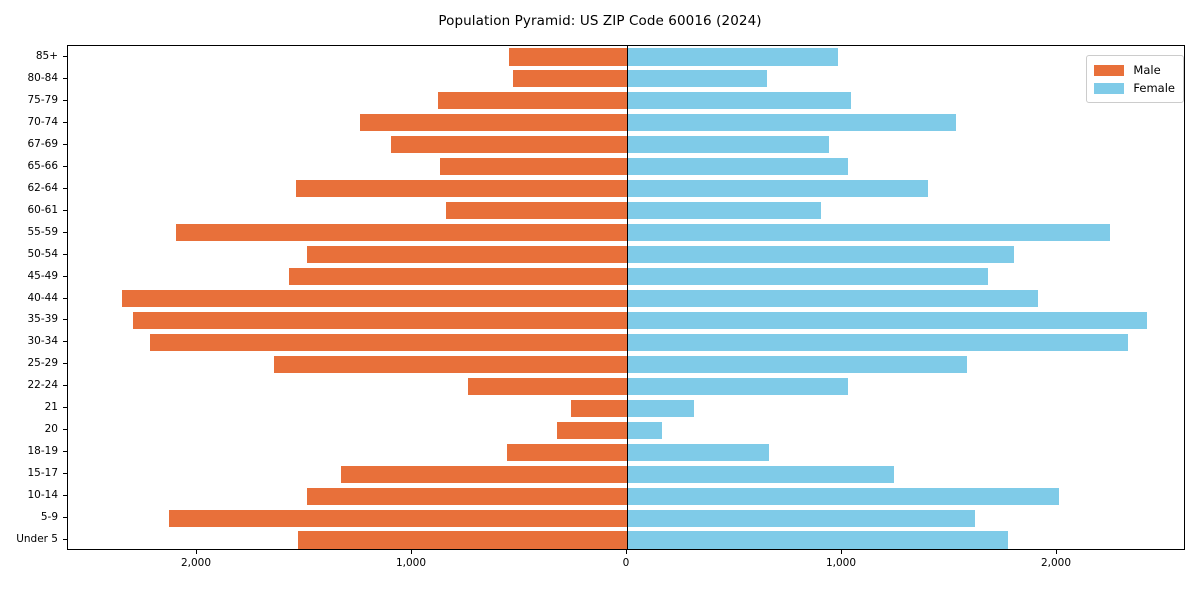 The height and width of the screenshot is (600, 1200). Describe the element at coordinates (42, 165) in the screenshot. I see `y-tick-label: 65-66` at that location.